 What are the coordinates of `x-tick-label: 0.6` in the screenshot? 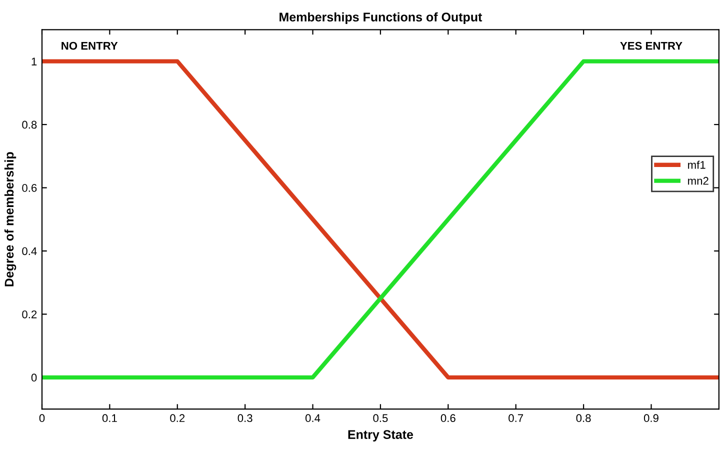 It's located at (448, 418).